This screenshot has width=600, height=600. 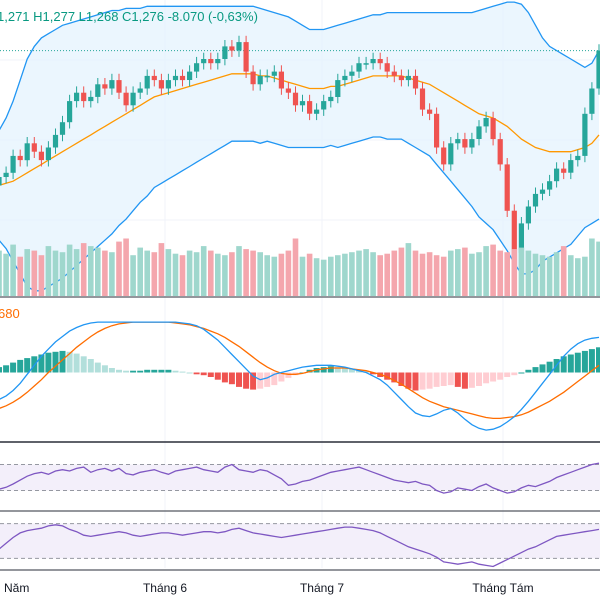 I want to click on oscillator-2-pane, so click(x=300, y=545).